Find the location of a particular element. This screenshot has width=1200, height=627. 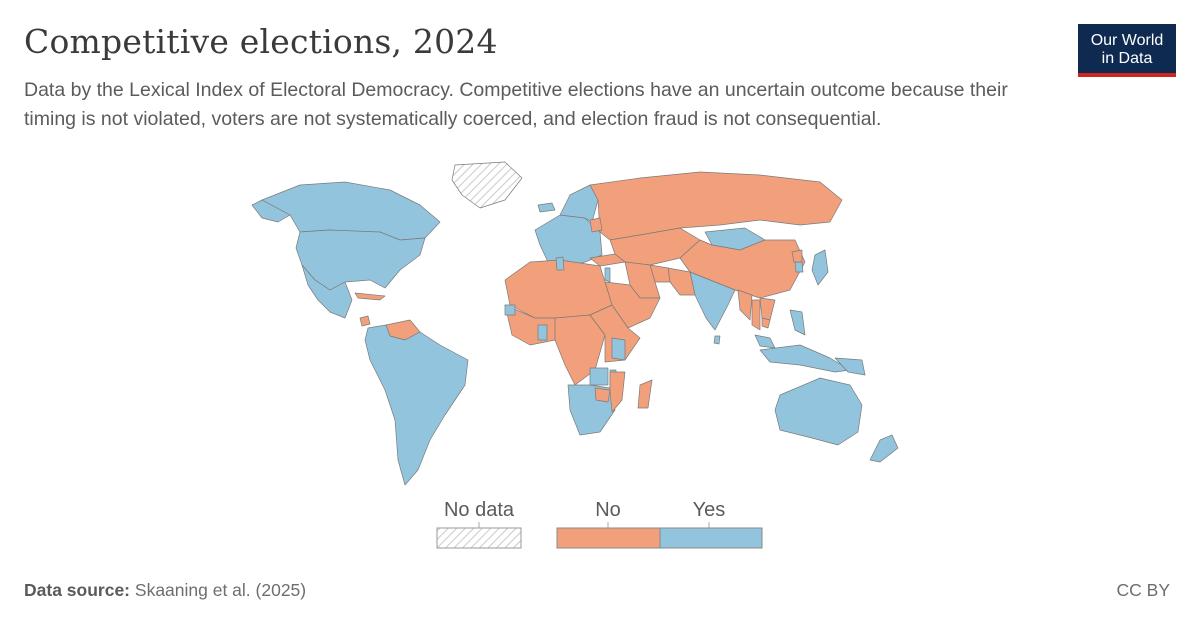

region-papua-new-guinea is located at coordinates (850, 366).